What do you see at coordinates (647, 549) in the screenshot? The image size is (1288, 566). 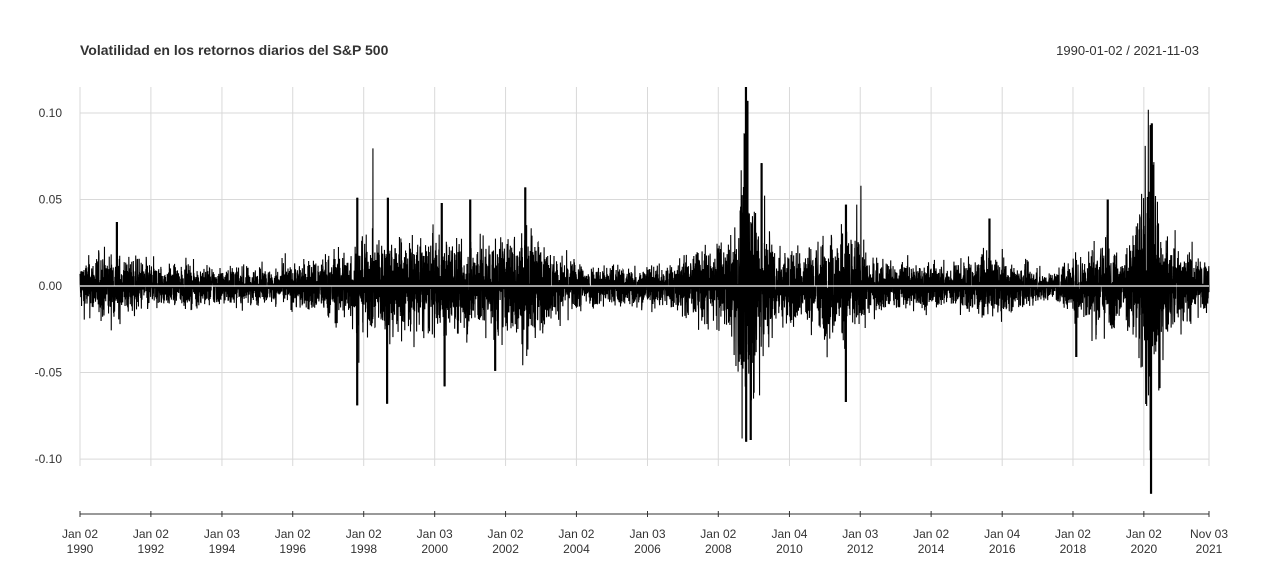 I see `x-tick-label-year: 2006` at bounding box center [647, 549].